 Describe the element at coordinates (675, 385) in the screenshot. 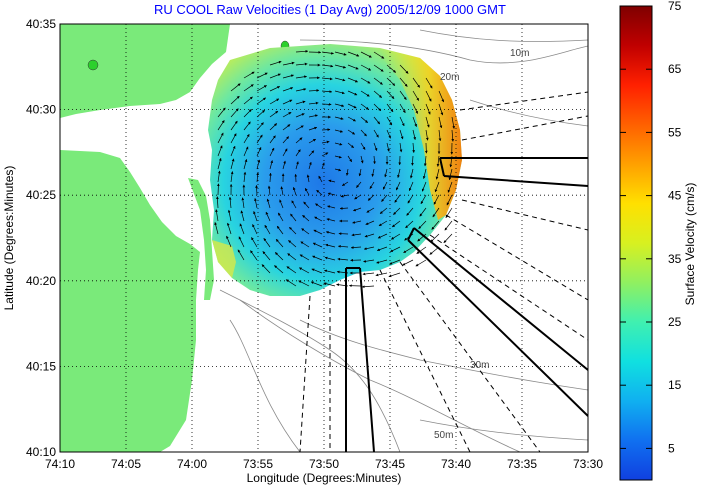

I see `colorbar-tick-label: 15` at that location.